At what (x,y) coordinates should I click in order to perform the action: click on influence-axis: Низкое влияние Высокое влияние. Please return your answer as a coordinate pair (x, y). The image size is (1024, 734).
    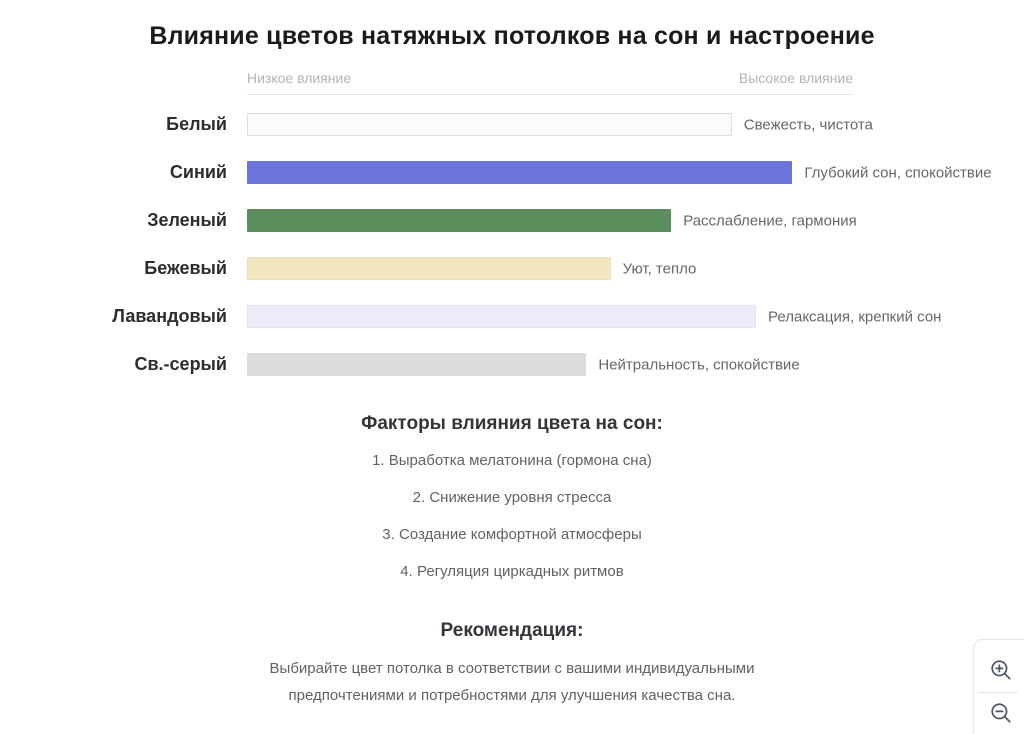
    Looking at the image, I should click on (550, 82).